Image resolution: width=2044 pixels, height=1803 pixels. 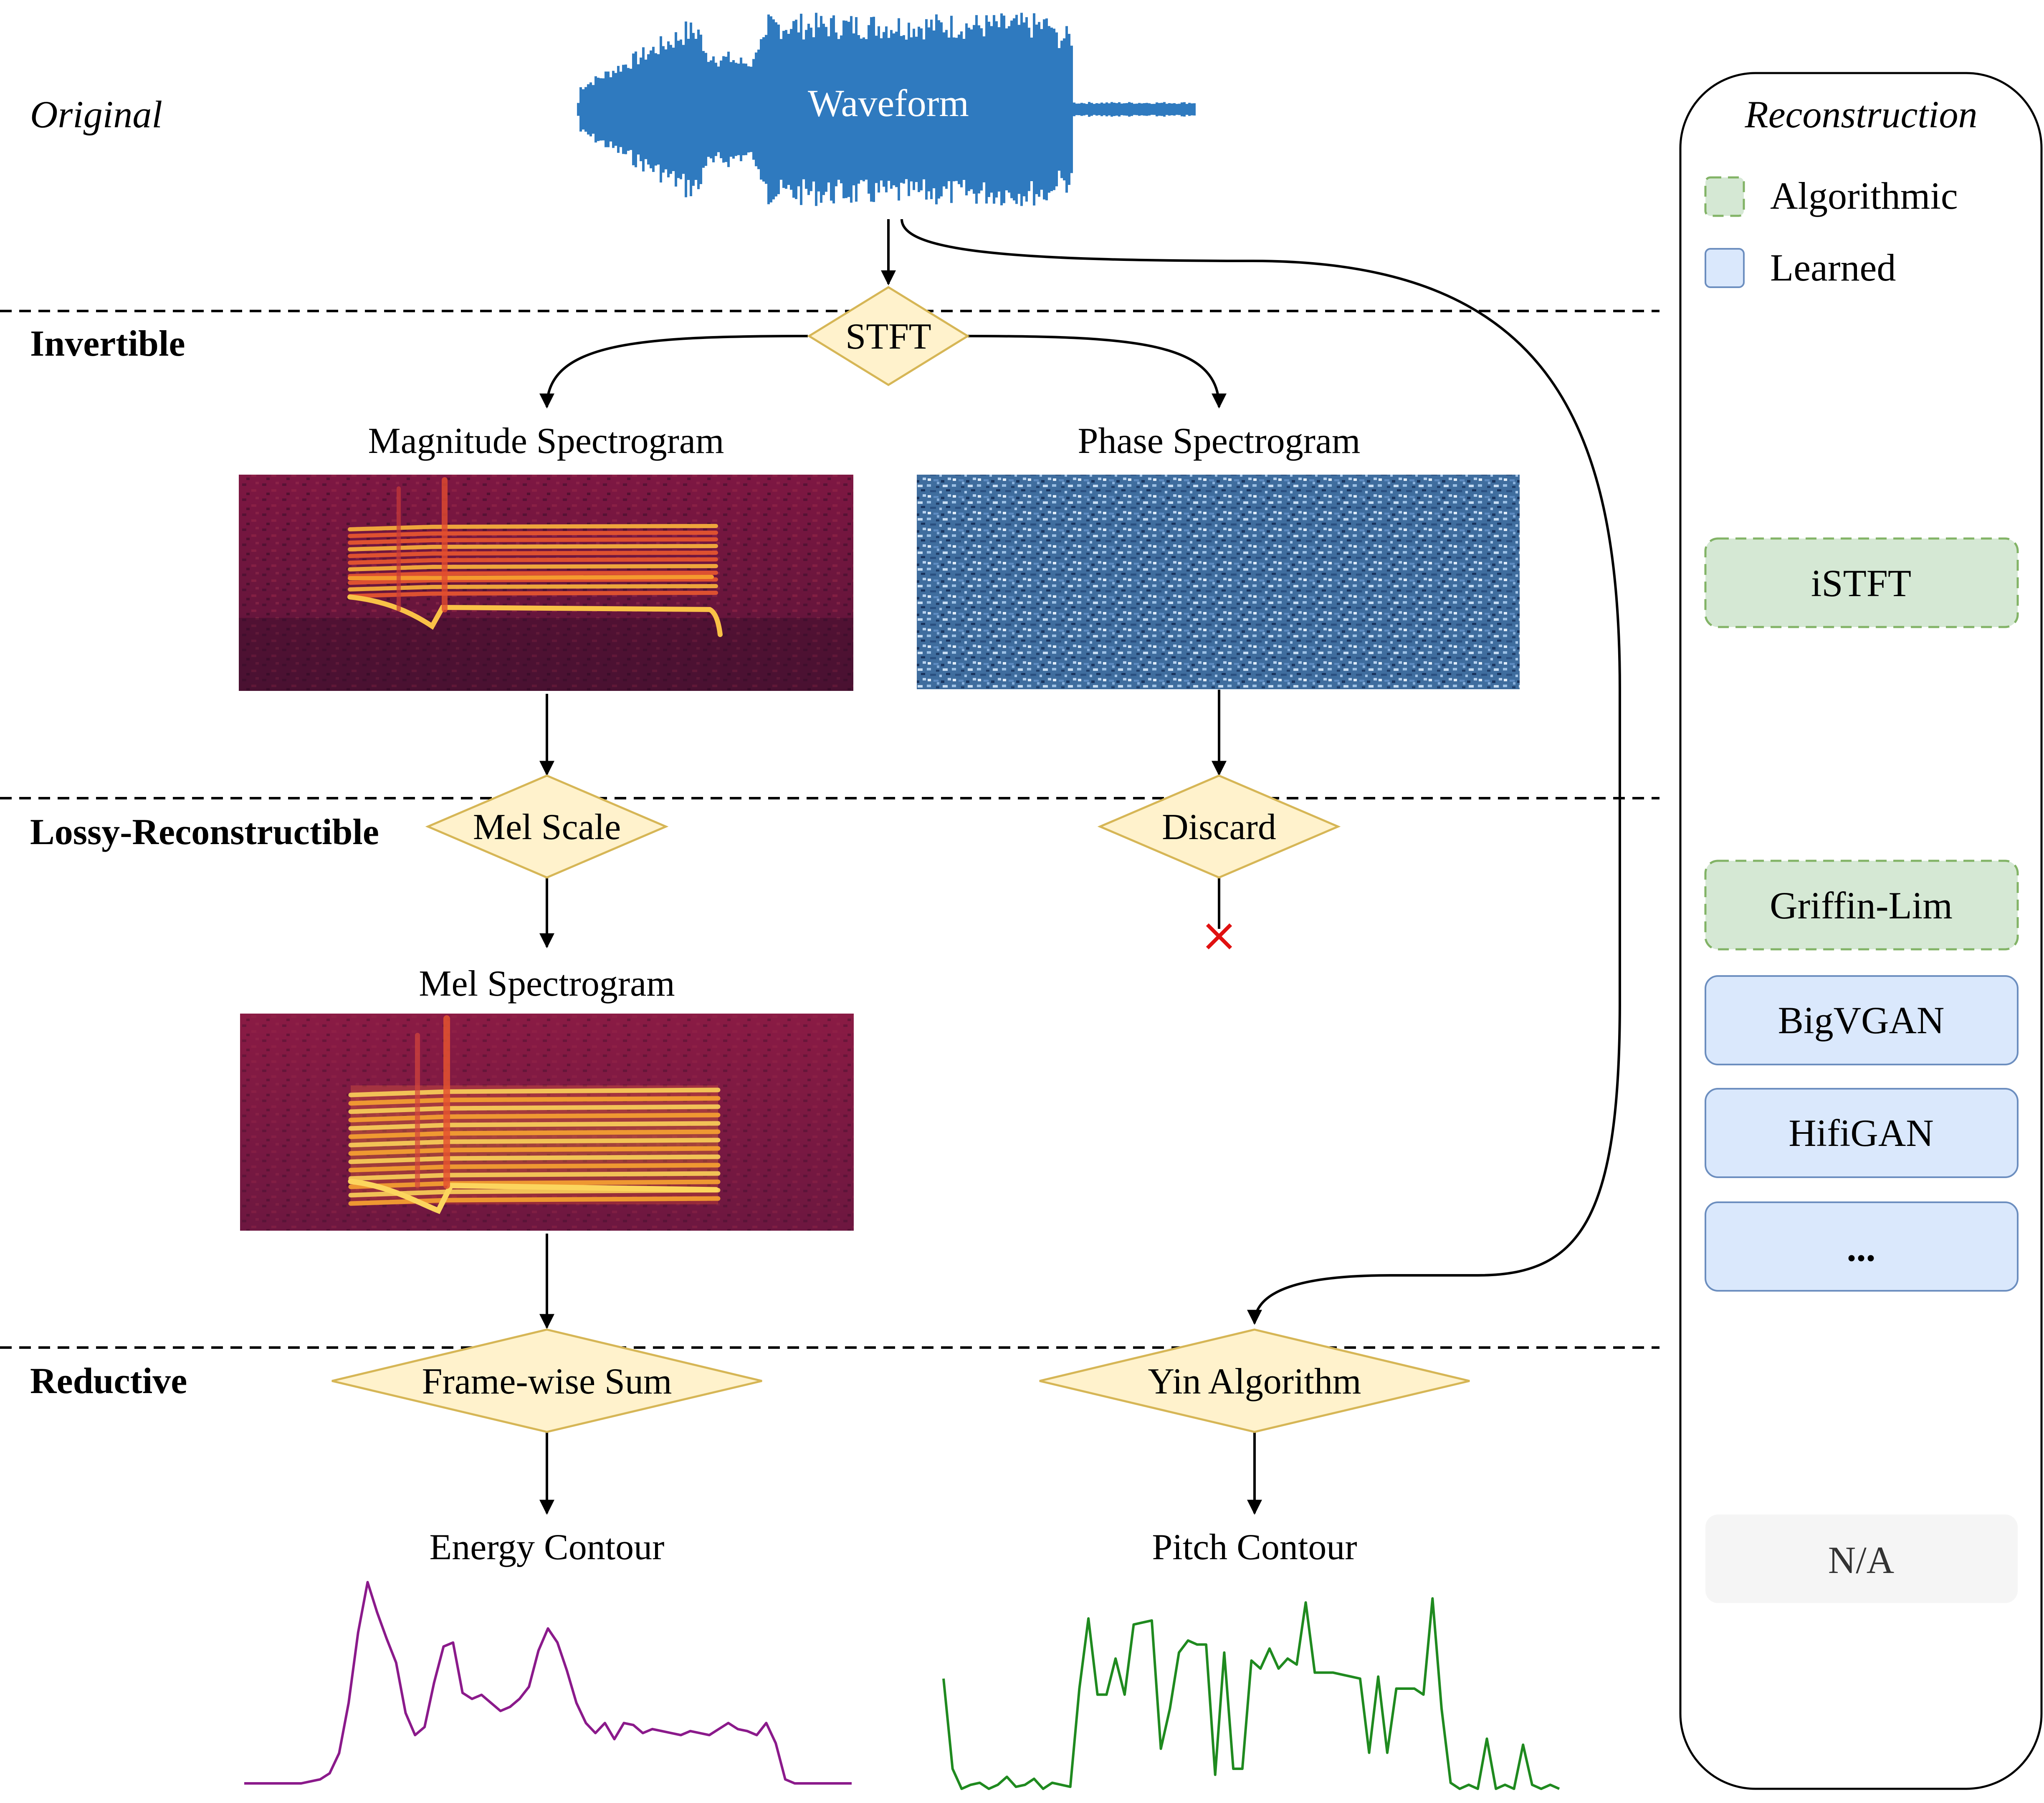 I want to click on arrow-stft-magnitude, so click(x=673, y=372).